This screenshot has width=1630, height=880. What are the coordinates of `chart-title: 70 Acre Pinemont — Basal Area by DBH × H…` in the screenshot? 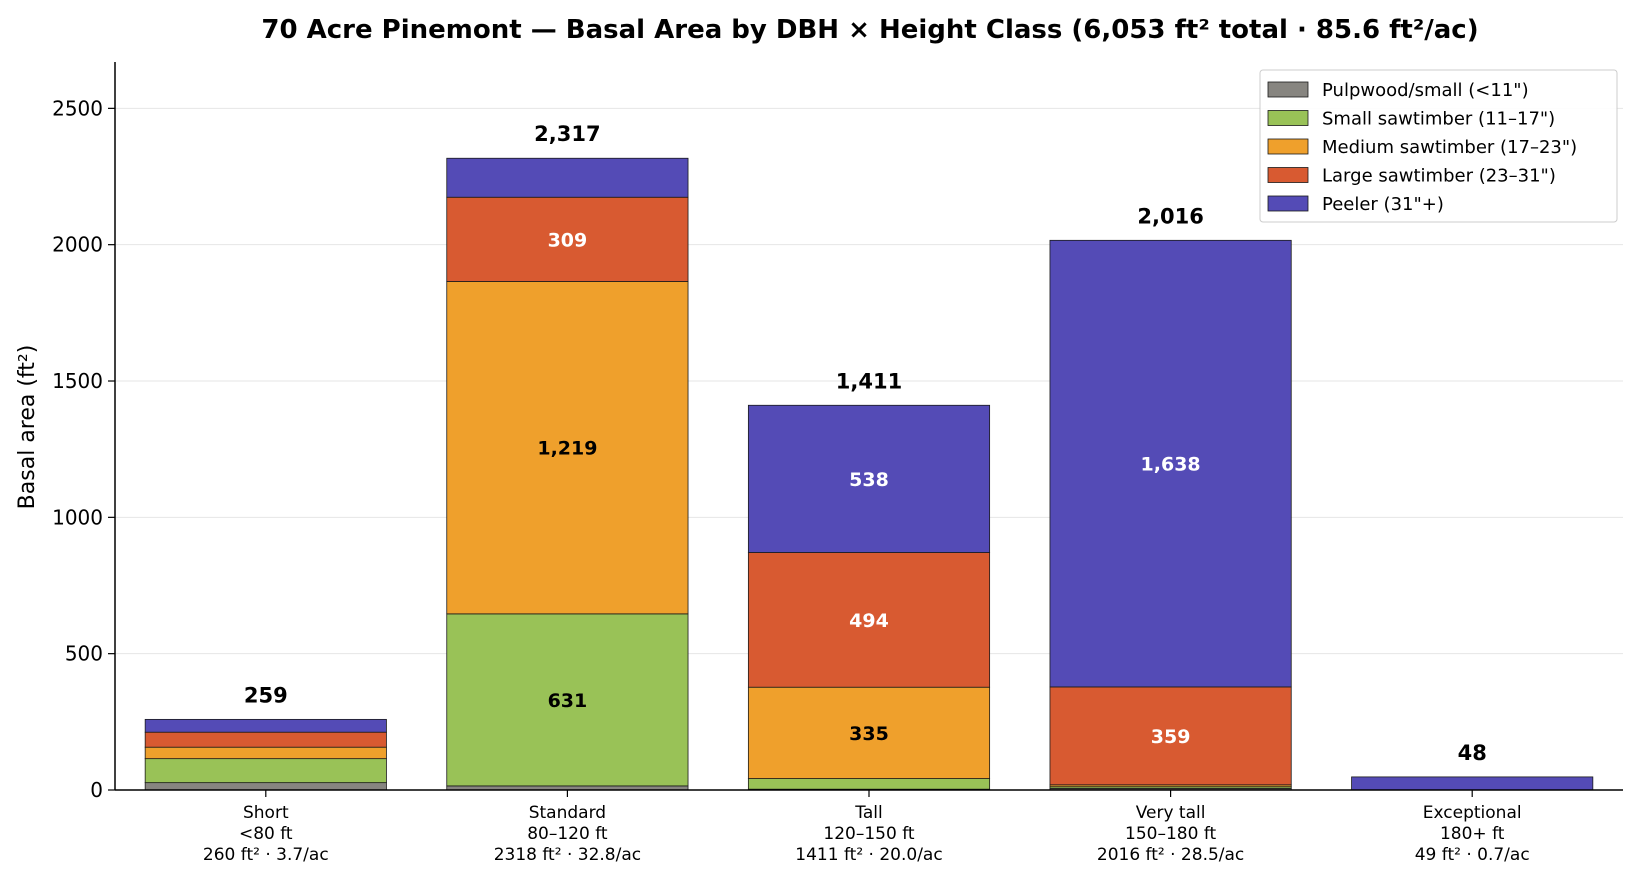 It's located at (869, 30).